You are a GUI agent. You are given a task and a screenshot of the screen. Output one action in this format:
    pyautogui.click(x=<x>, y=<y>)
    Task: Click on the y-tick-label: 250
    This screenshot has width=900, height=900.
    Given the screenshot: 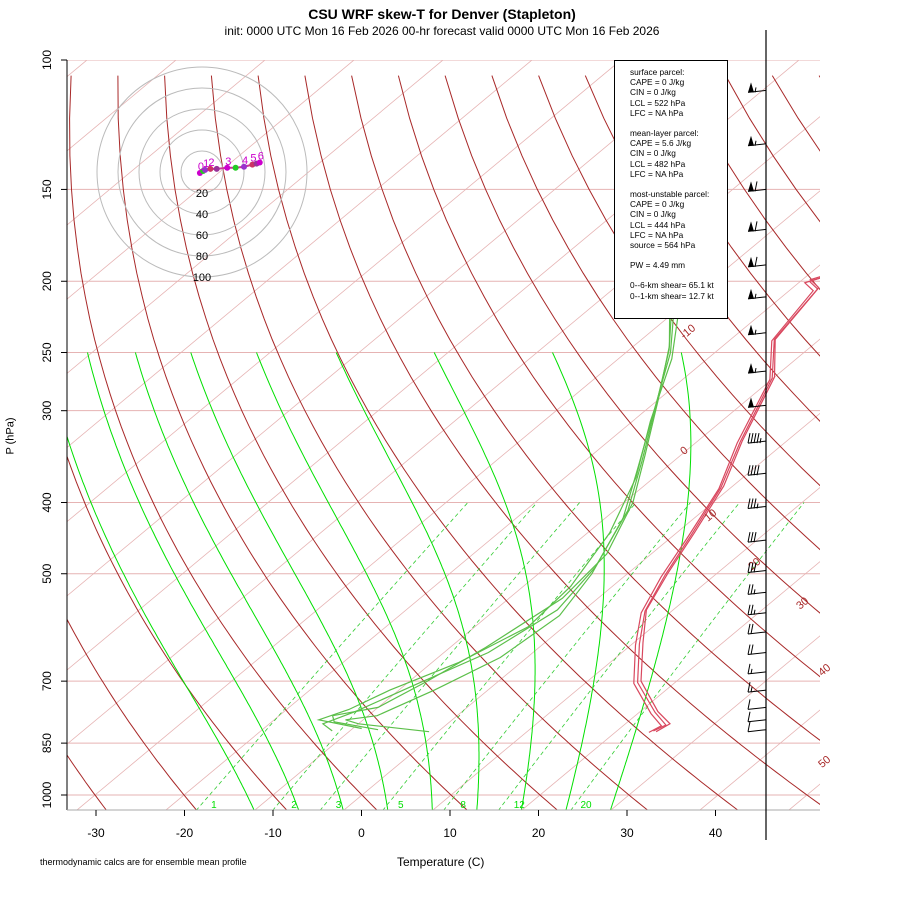 What is the action you would take?
    pyautogui.click(x=47, y=352)
    